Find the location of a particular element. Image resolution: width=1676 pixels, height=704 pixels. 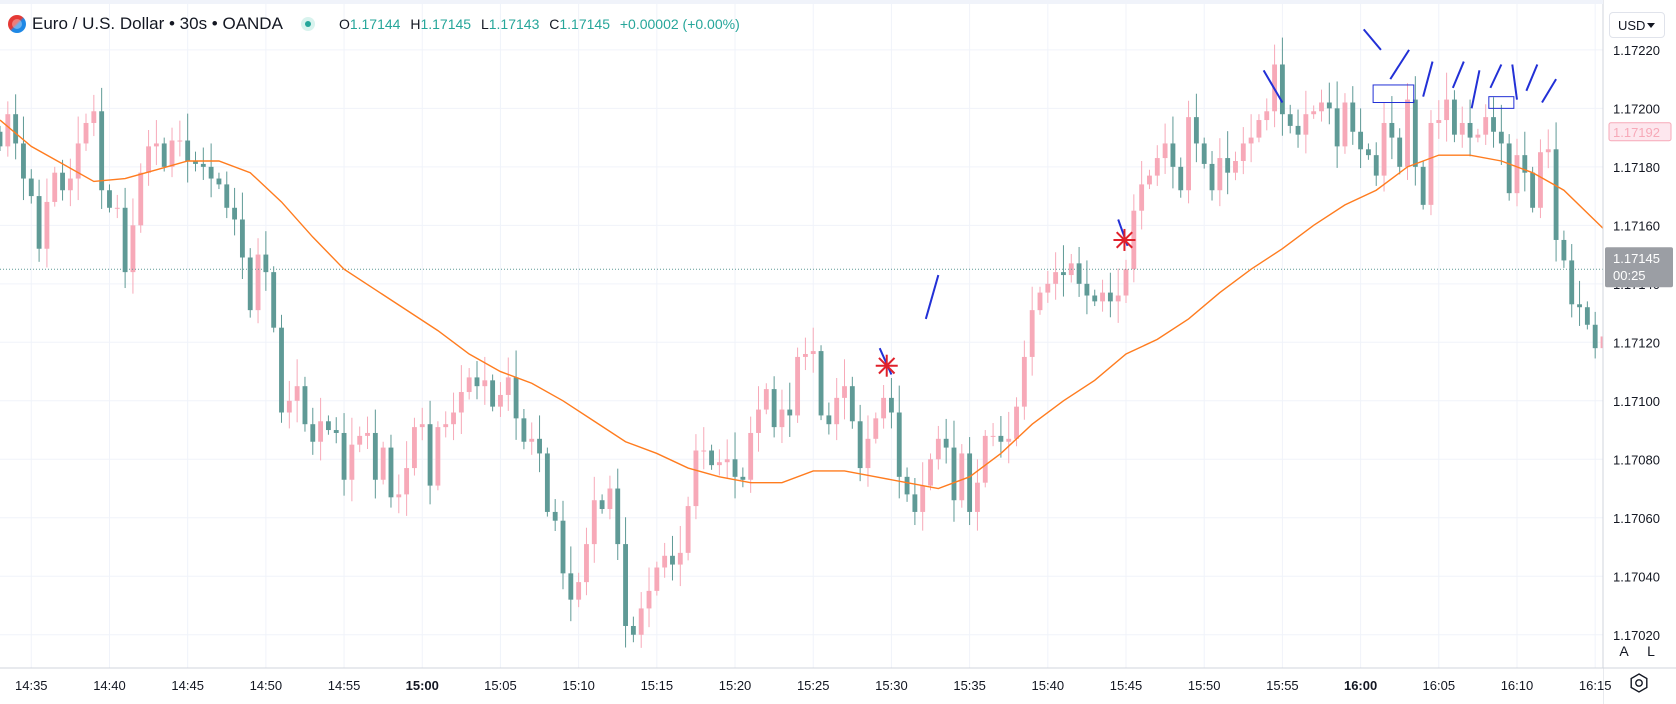

price-tick-label: 1.17100 is located at coordinates (1636, 401).